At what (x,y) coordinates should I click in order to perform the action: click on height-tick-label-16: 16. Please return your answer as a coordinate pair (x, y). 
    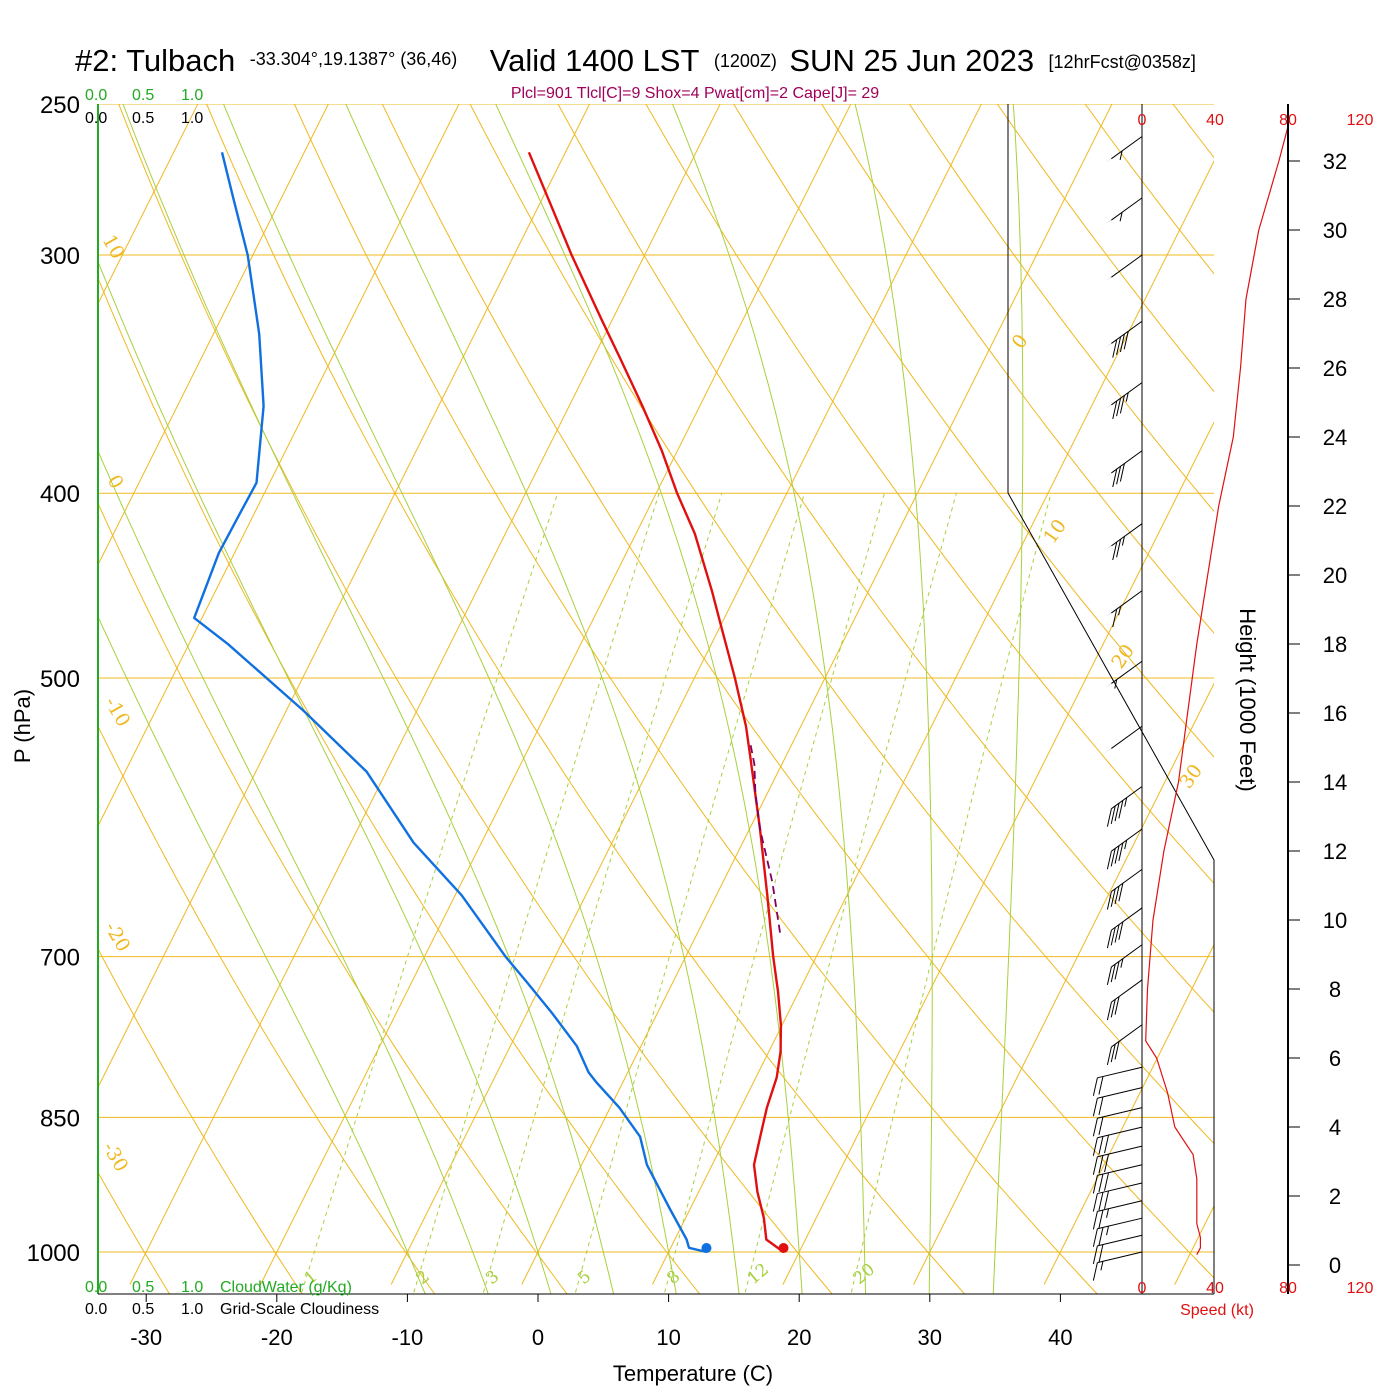
    Looking at the image, I should click on (1335, 713).